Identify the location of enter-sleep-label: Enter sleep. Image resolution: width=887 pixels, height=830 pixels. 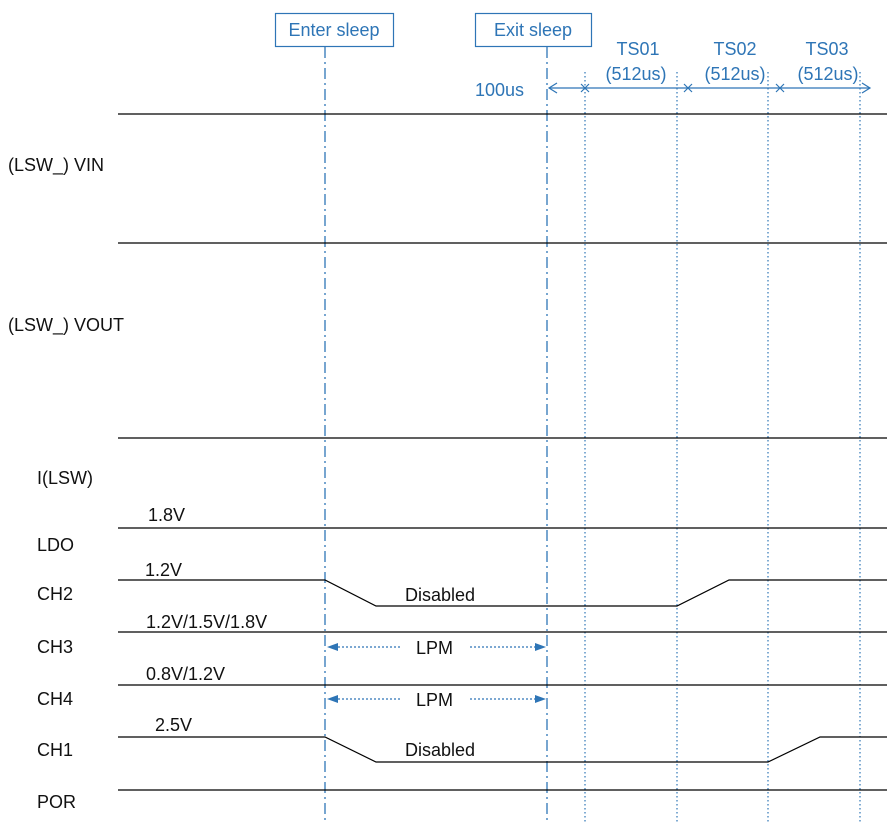
(333, 30).